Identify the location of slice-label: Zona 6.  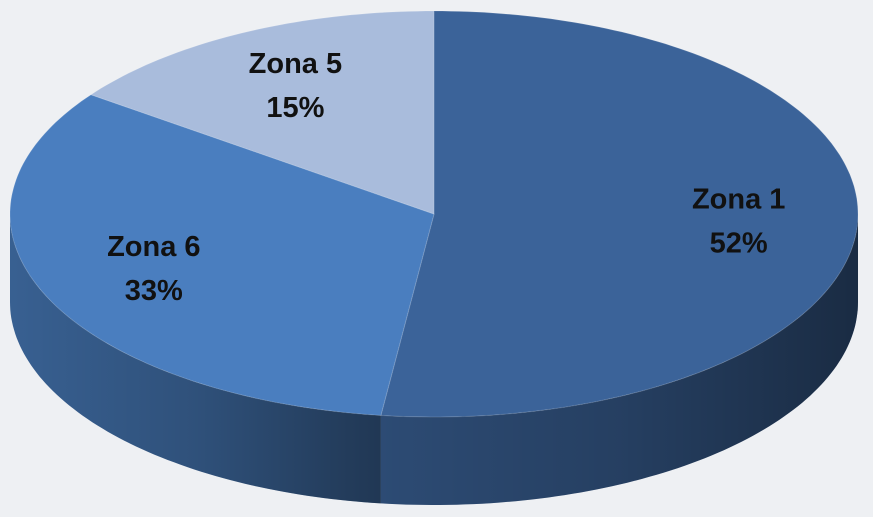
(153, 247).